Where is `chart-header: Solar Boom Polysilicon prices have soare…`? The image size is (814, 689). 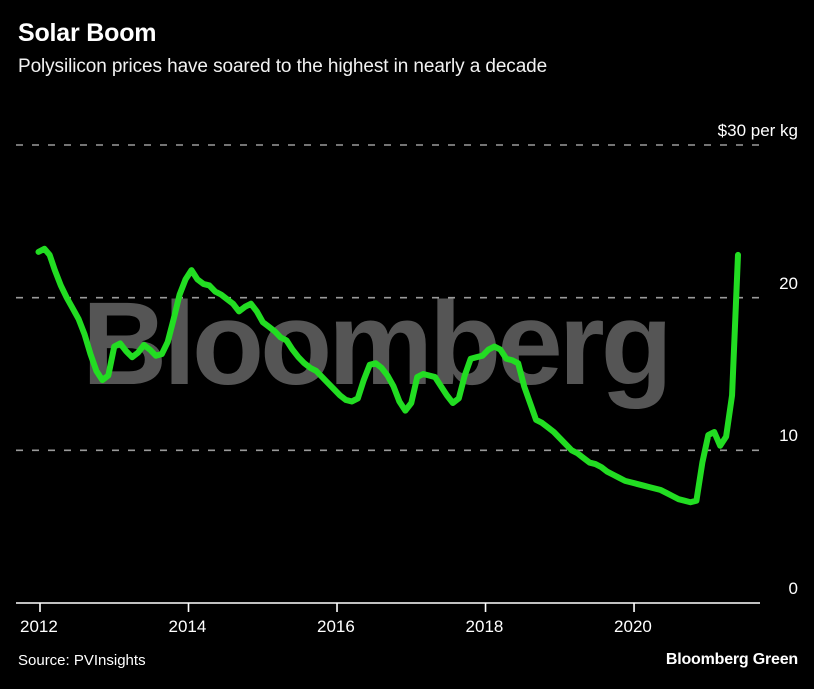
chart-header: Solar Boom Polysilicon prices have soare… is located at coordinates (403, 49).